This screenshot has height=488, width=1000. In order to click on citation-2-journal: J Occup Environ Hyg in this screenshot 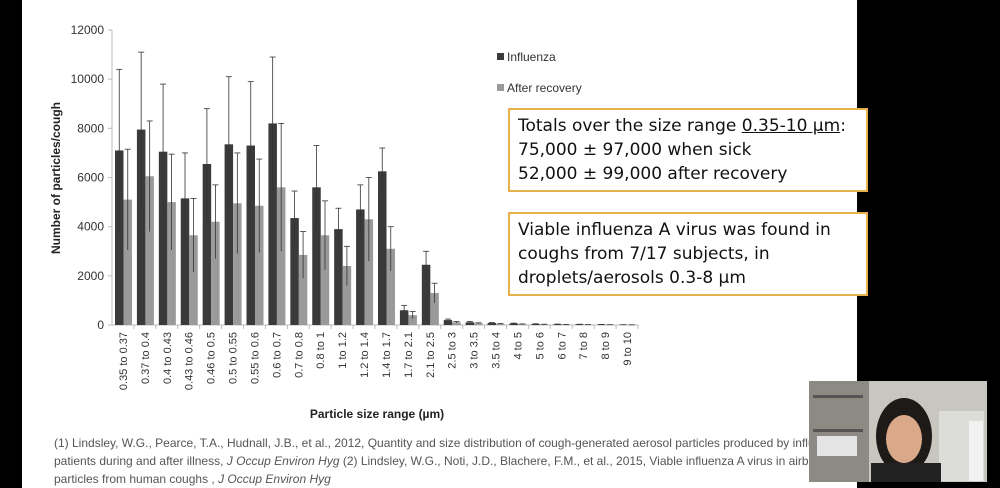, I will do `click(274, 479)`.